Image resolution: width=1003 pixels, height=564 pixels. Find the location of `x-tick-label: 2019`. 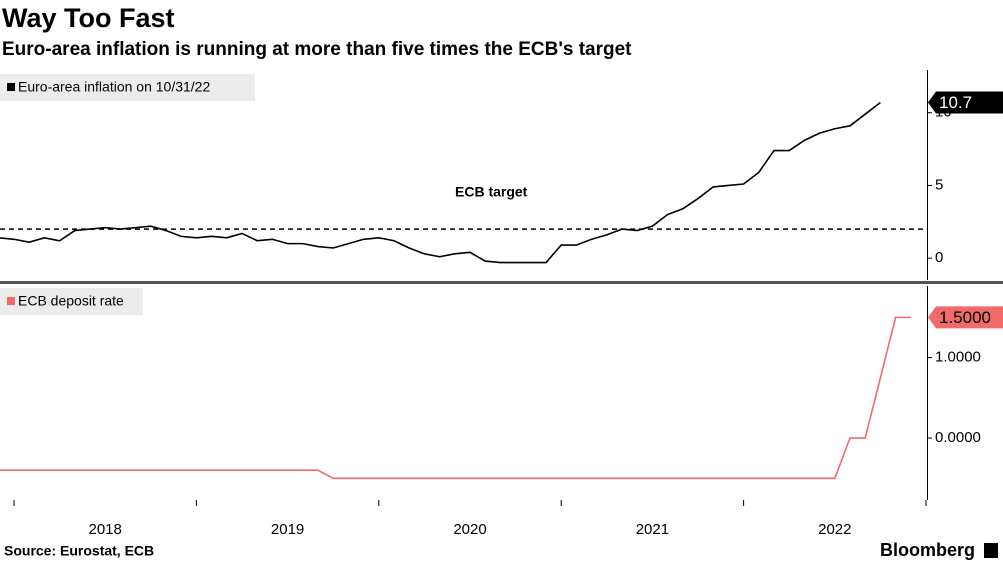

x-tick-label: 2019 is located at coordinates (287, 529).